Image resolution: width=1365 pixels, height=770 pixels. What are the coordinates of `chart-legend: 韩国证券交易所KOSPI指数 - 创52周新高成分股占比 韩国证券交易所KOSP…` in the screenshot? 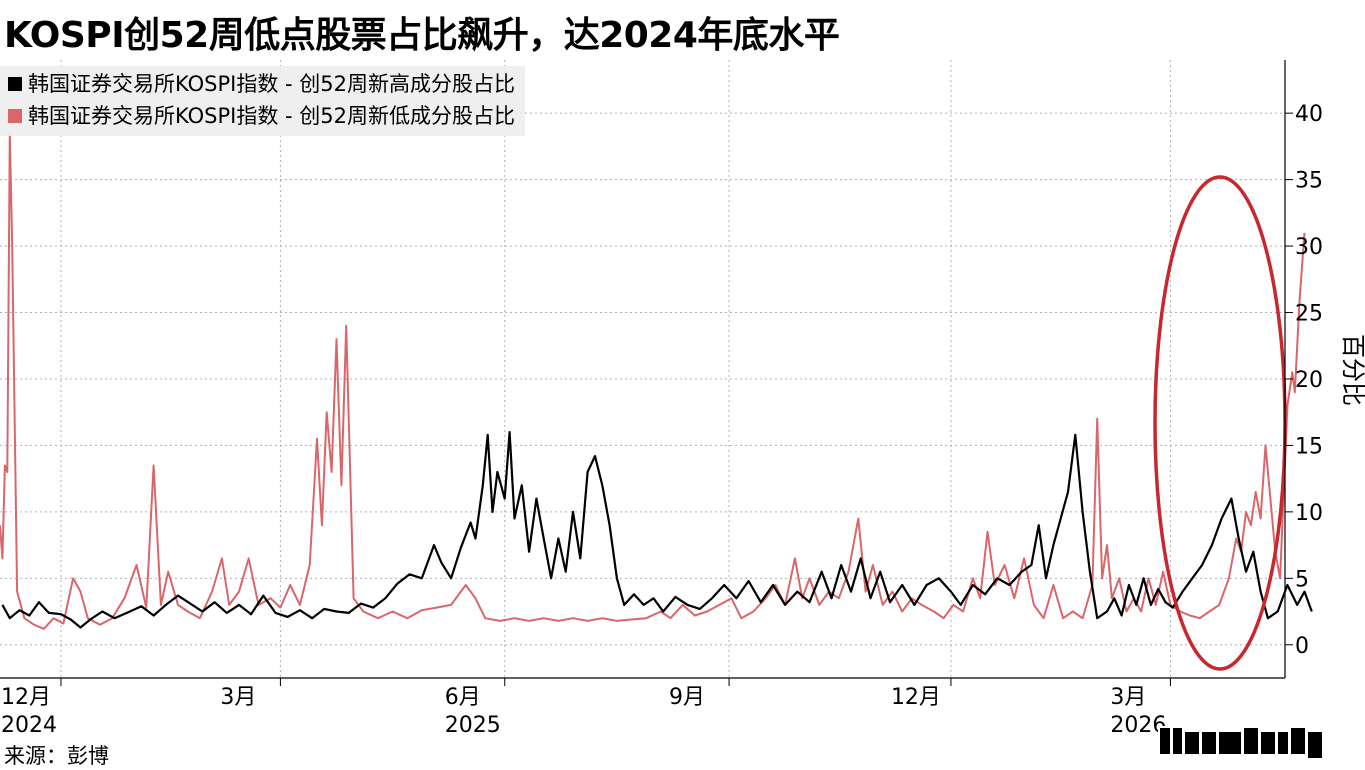 It's located at (262, 101).